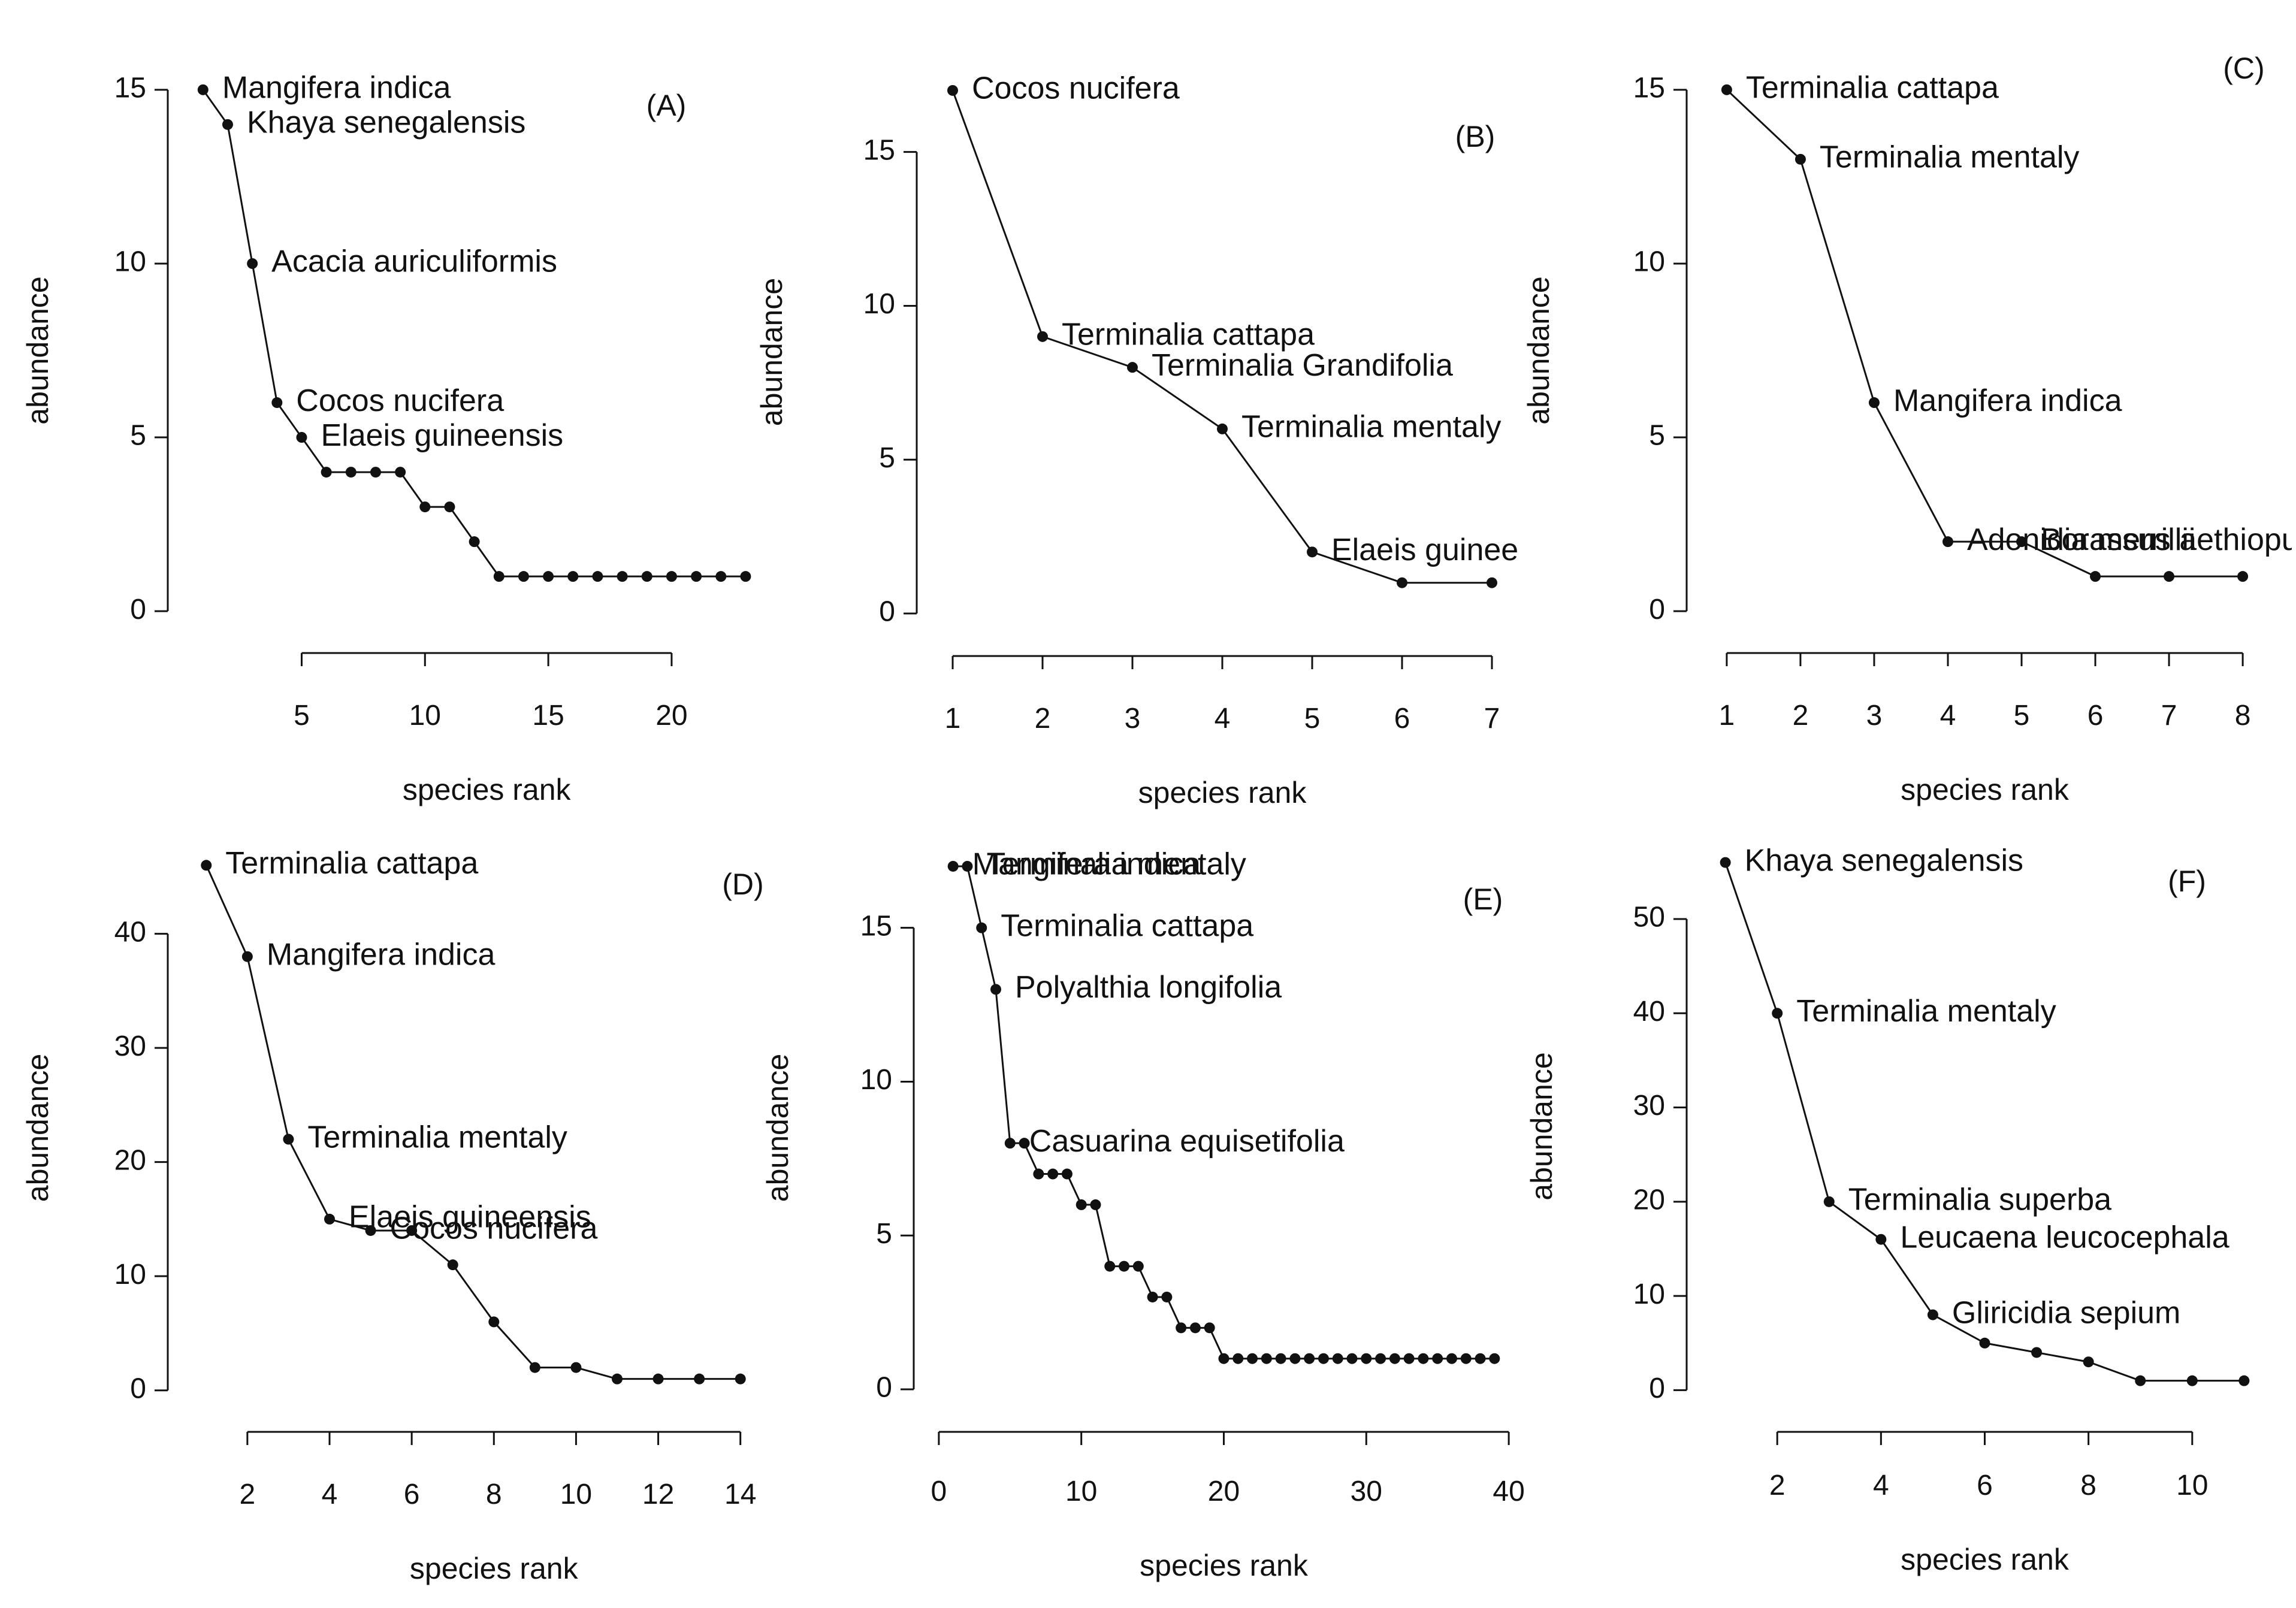 This screenshot has height=1608, width=2296. I want to click on x-tick-label: 20, so click(671, 716).